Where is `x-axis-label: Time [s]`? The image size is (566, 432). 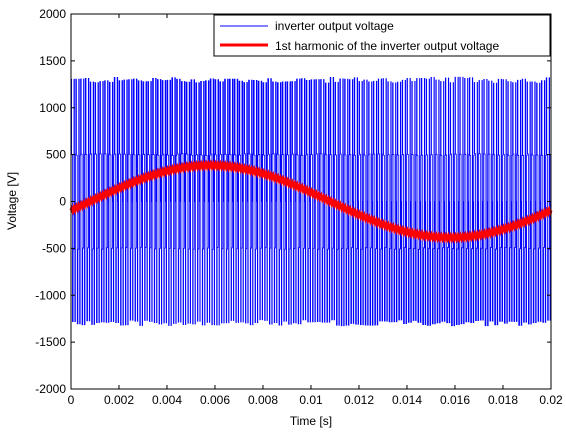 x-axis-label: Time [s] is located at coordinates (311, 421).